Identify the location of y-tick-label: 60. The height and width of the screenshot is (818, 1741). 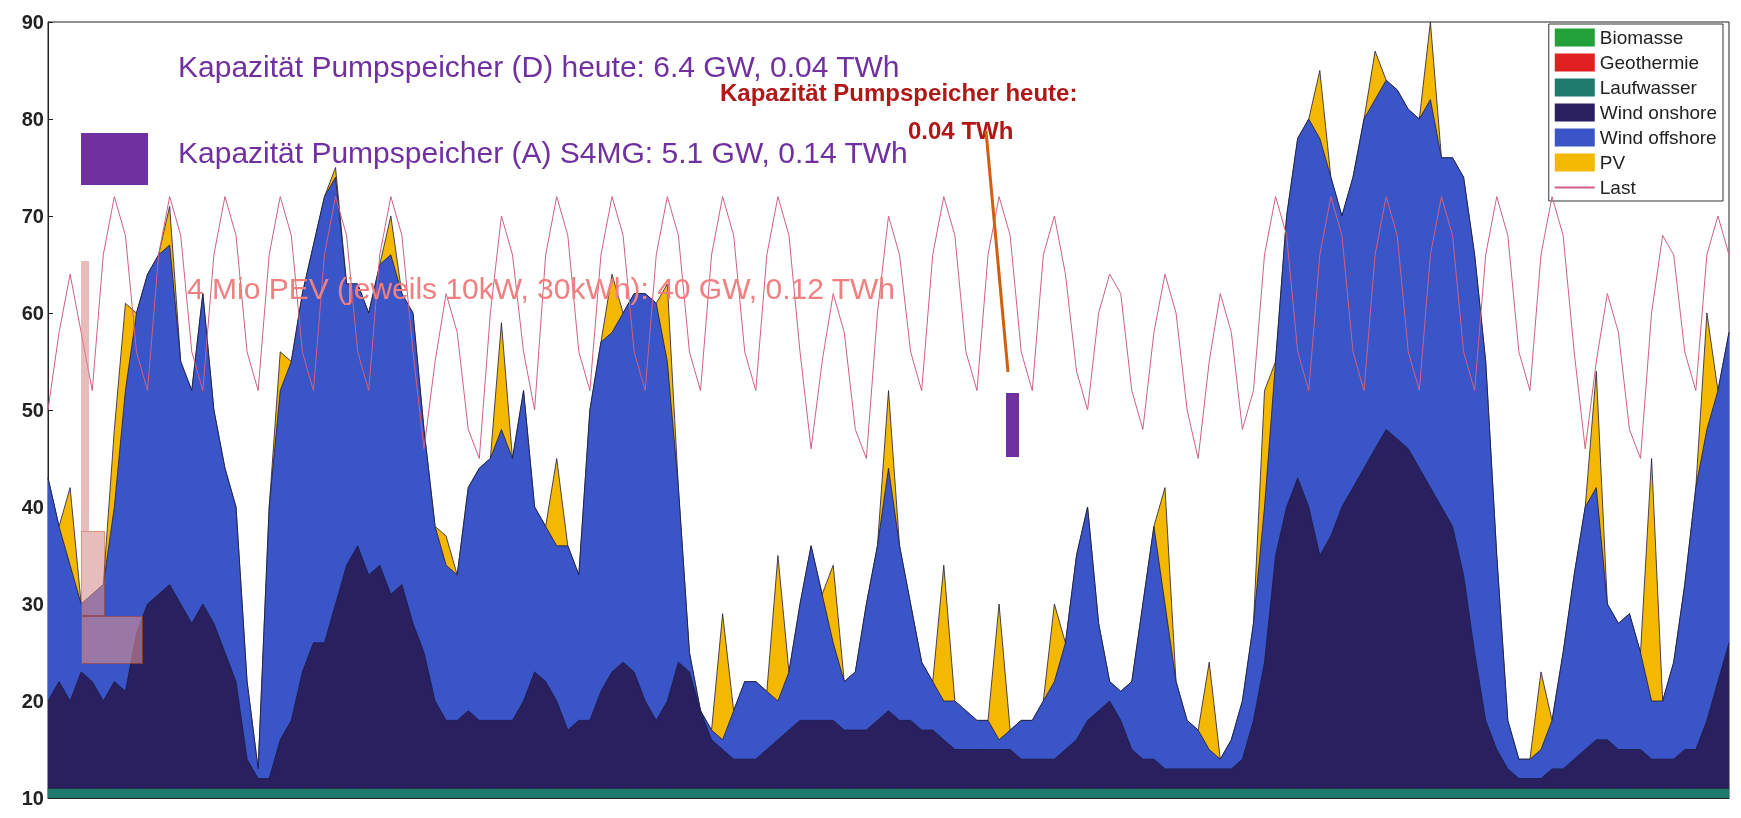
(32, 313).